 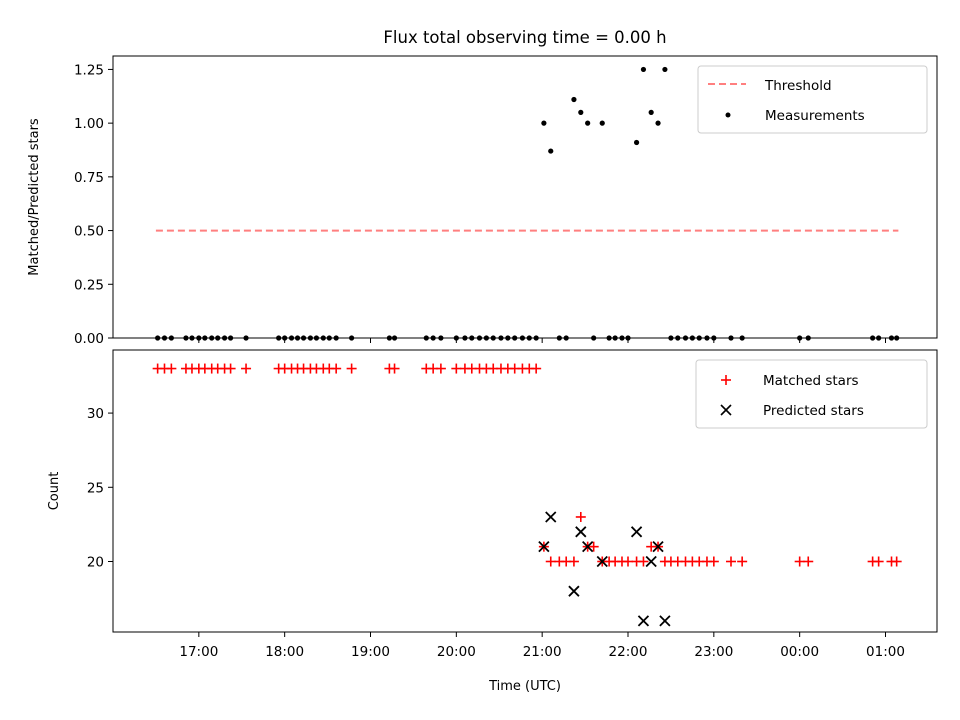 What do you see at coordinates (89, 178) in the screenshot?
I see `top-ytick-label: 0.75` at bounding box center [89, 178].